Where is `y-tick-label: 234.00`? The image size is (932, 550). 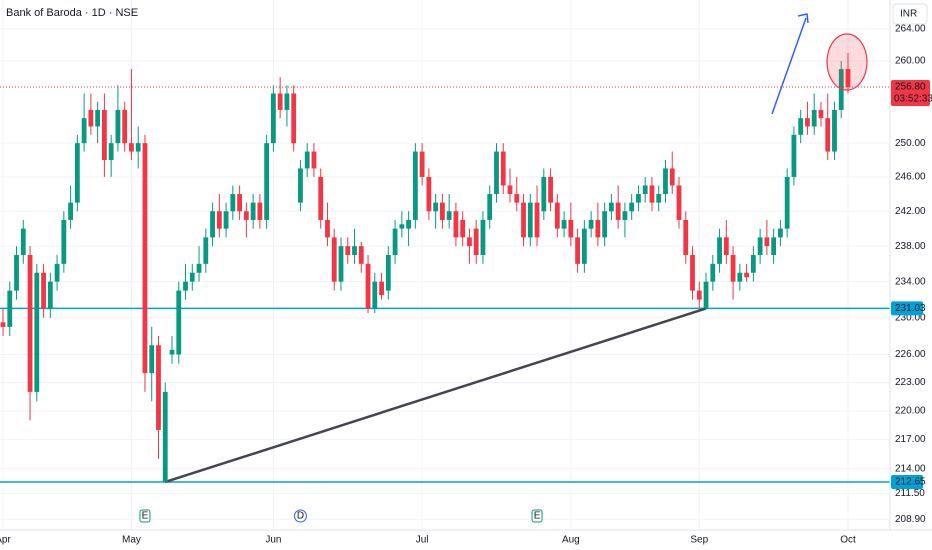 y-tick-label: 234.00 is located at coordinates (910, 281).